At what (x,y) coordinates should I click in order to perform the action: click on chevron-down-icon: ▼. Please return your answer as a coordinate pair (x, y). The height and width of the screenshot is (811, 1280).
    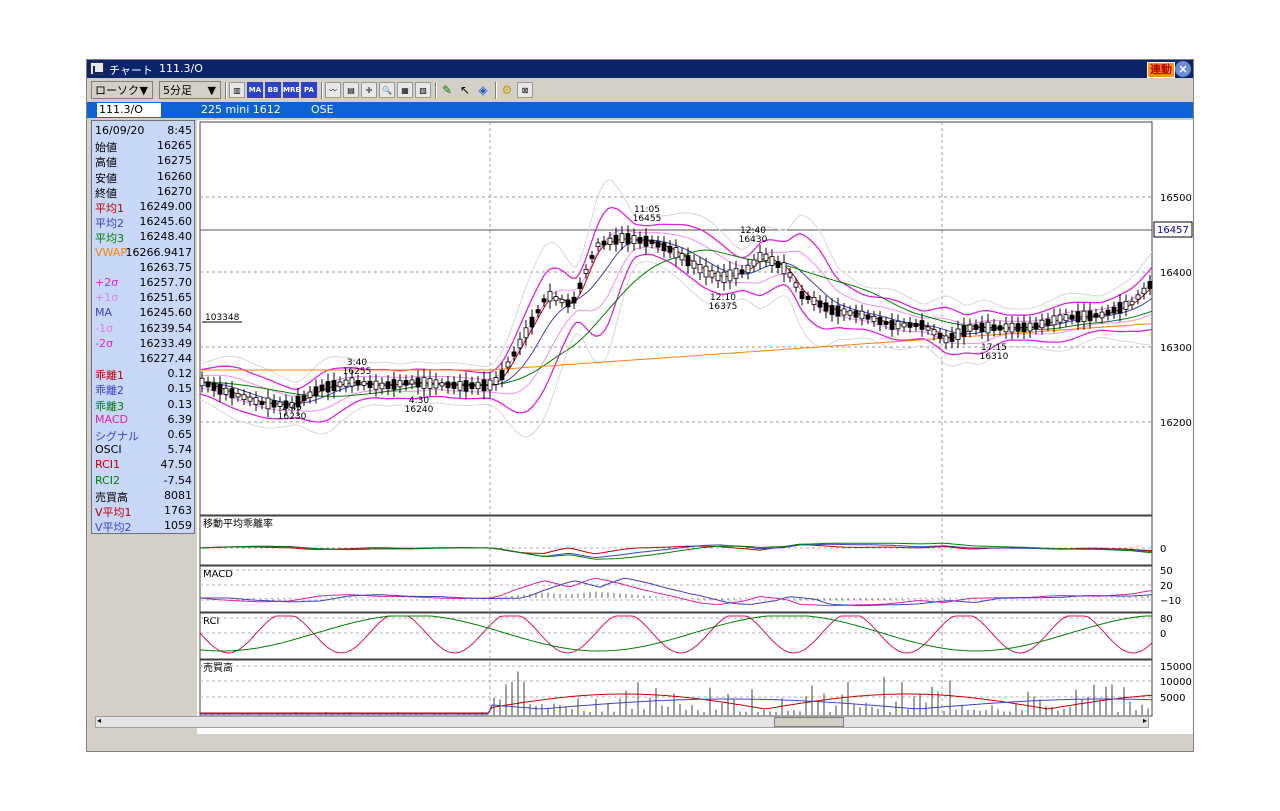
    Looking at the image, I should click on (143, 90).